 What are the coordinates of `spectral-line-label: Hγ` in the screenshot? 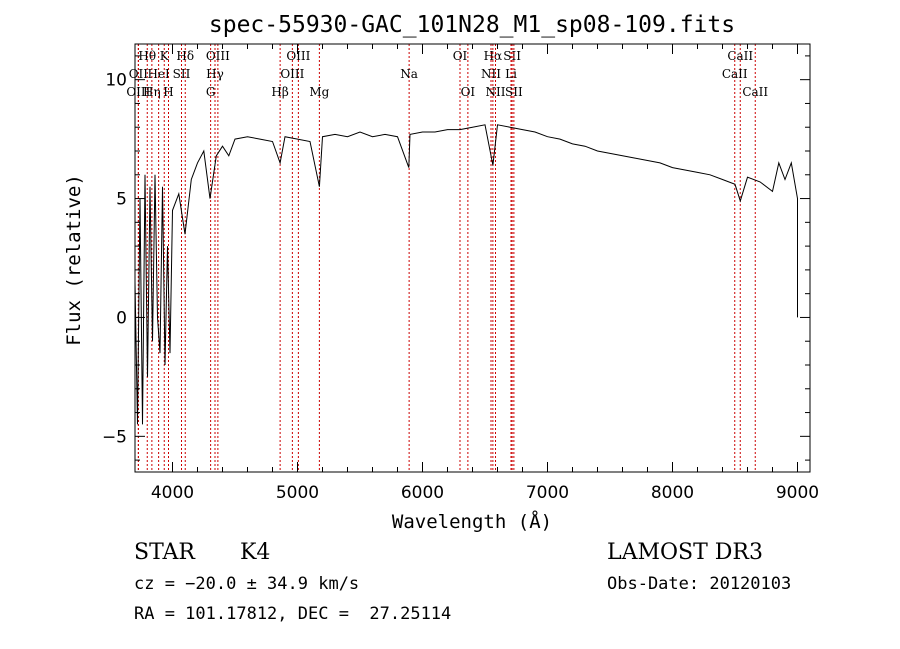 It's located at (215, 74).